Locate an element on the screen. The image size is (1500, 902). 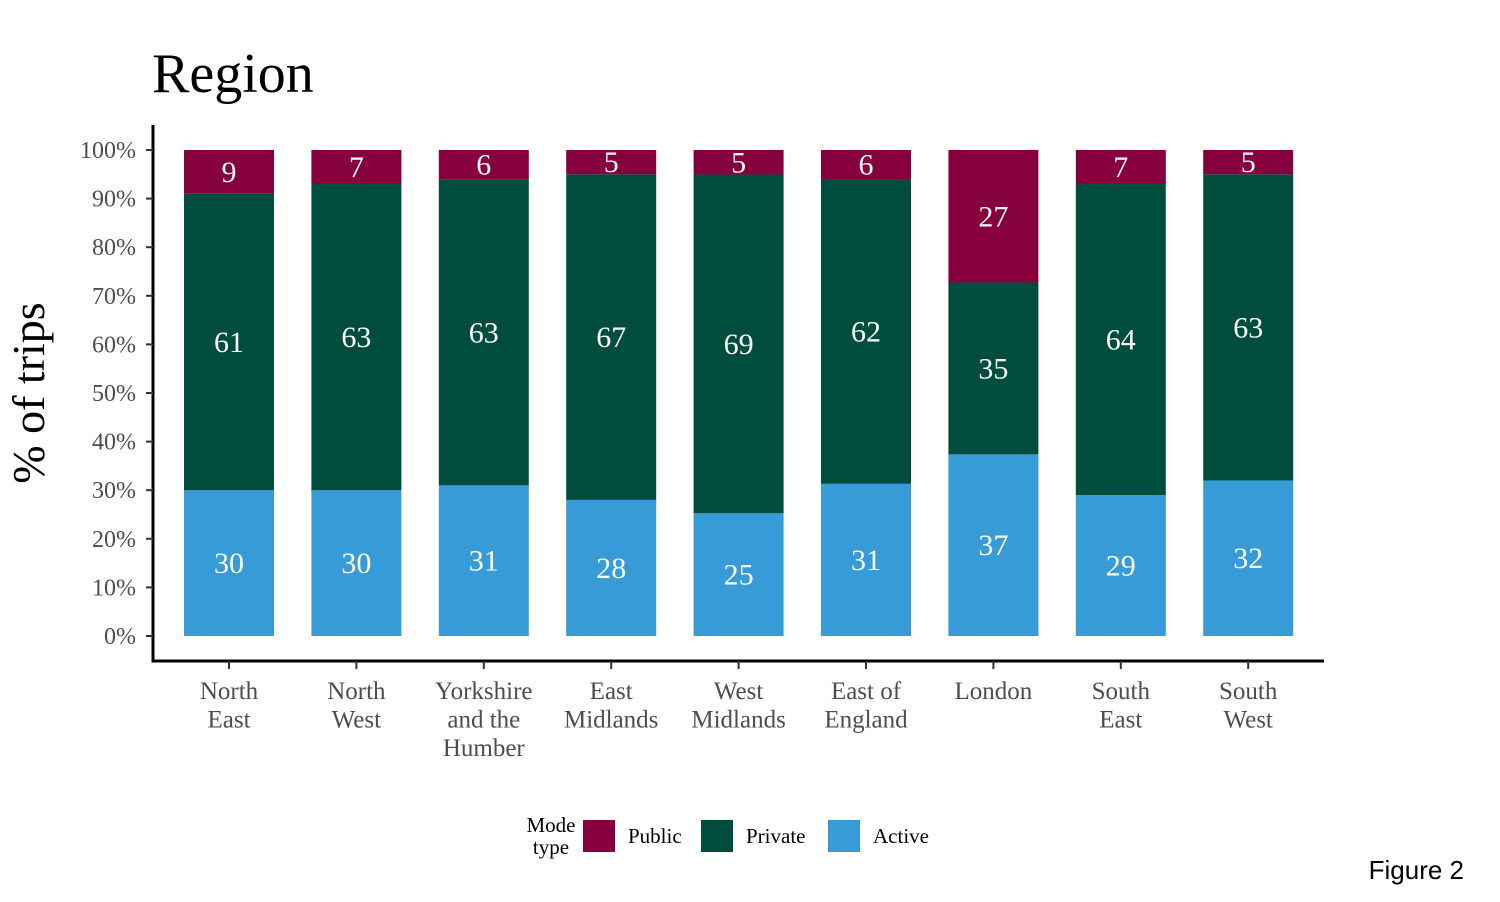
figure-caption: Figure 2 is located at coordinates (1416, 870).